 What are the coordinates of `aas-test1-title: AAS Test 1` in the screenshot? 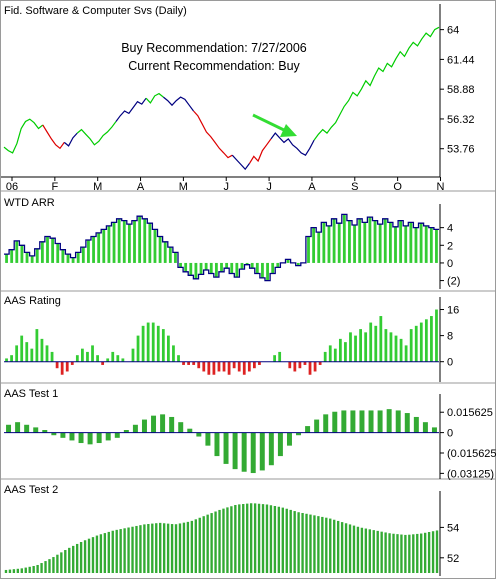 It's located at (31, 394).